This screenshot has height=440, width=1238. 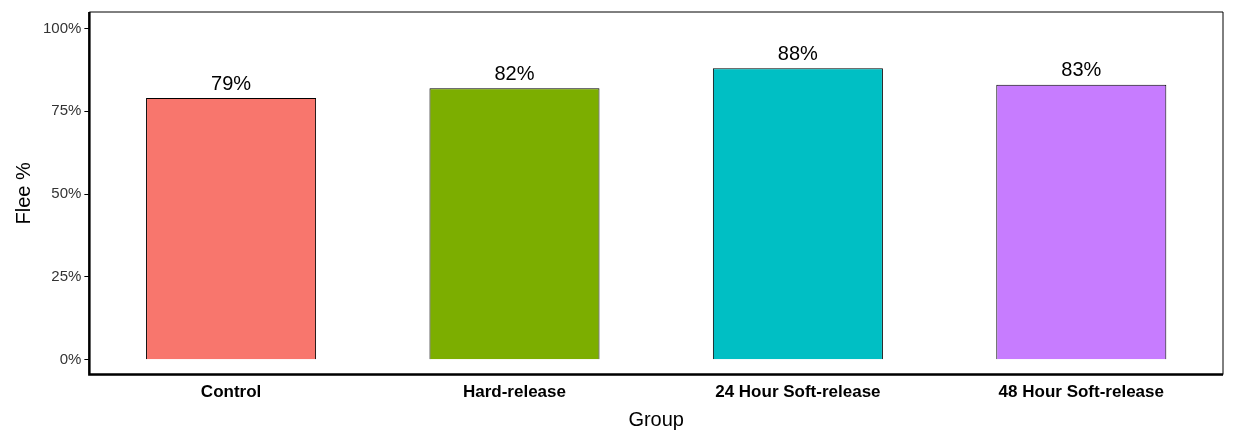 I want to click on y-tick-label: 25%, so click(x=66, y=276).